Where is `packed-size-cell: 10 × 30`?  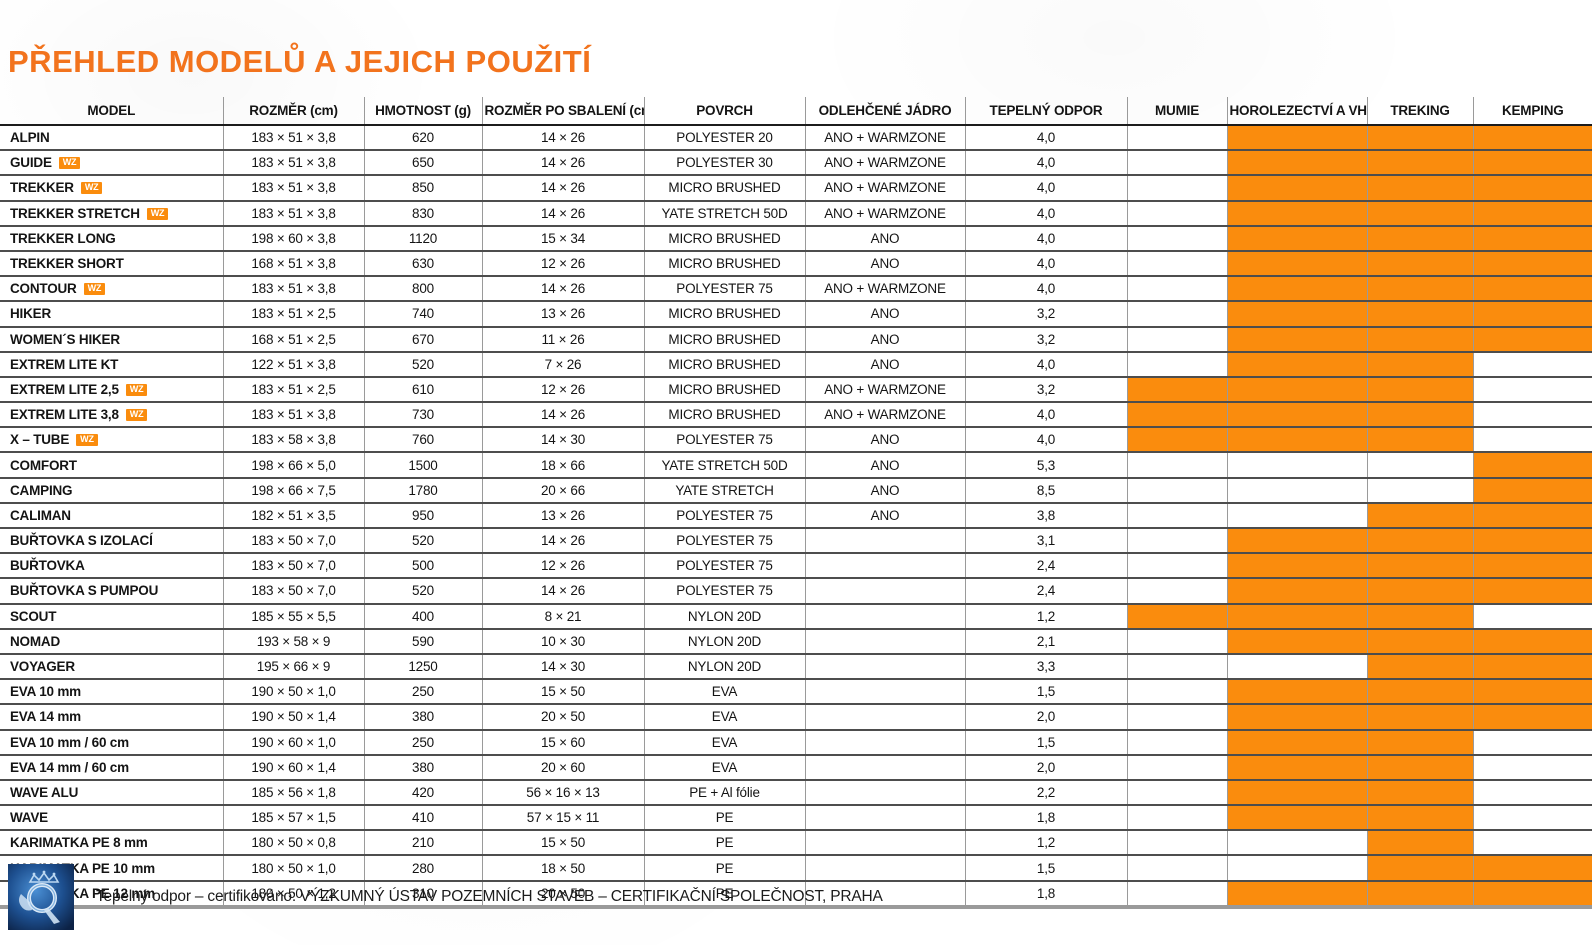
packed-size-cell: 10 × 30 is located at coordinates (562, 641).